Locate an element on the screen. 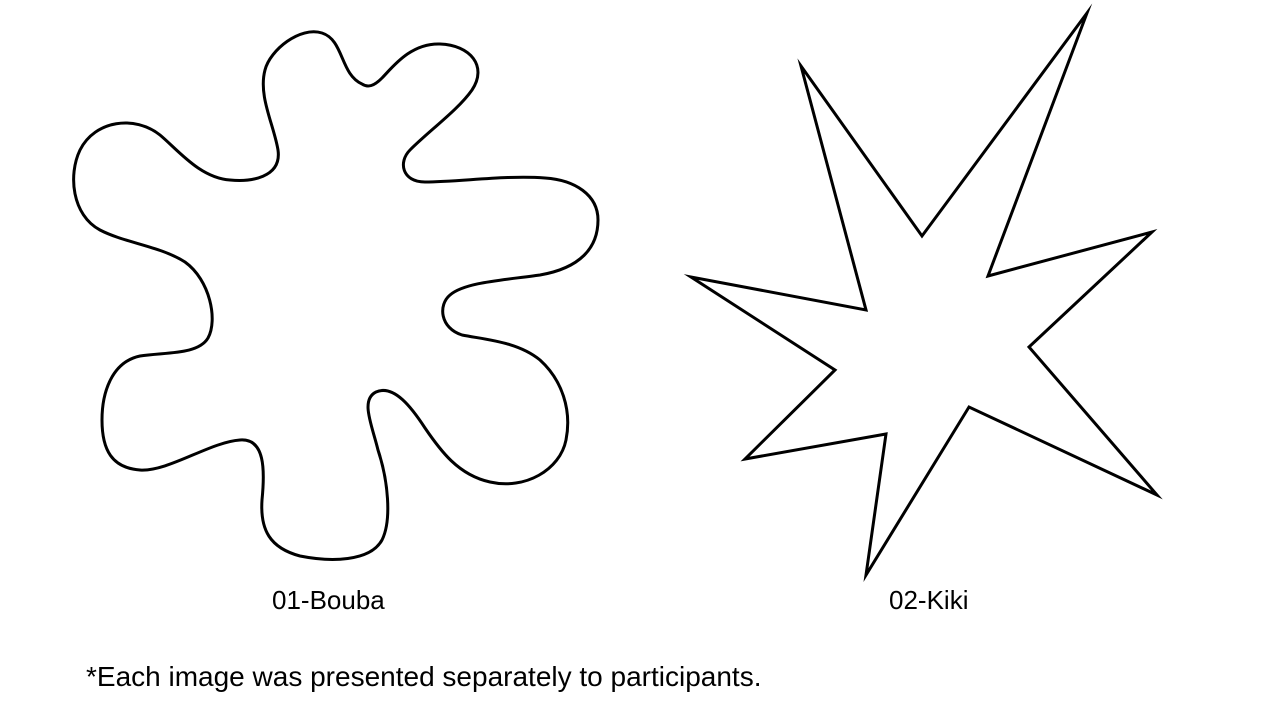 This screenshot has width=1280, height=720. kiki-label: 02-Kiki is located at coordinates (929, 600).